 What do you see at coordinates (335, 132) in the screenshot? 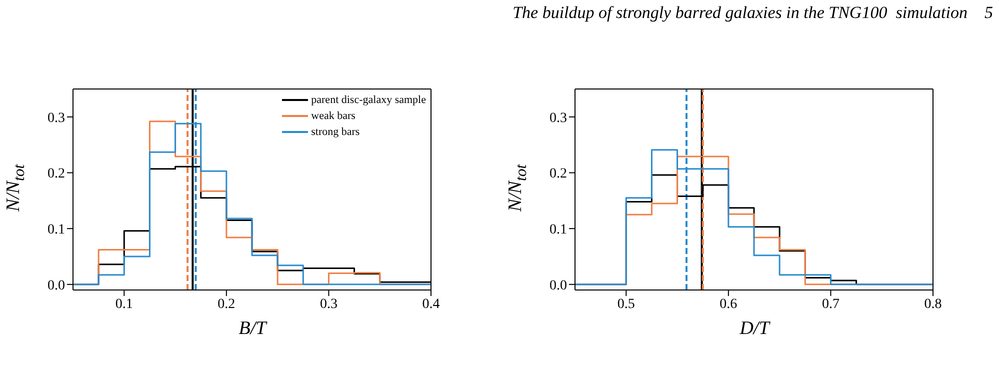
I see `legend-label: strong bars` at bounding box center [335, 132].